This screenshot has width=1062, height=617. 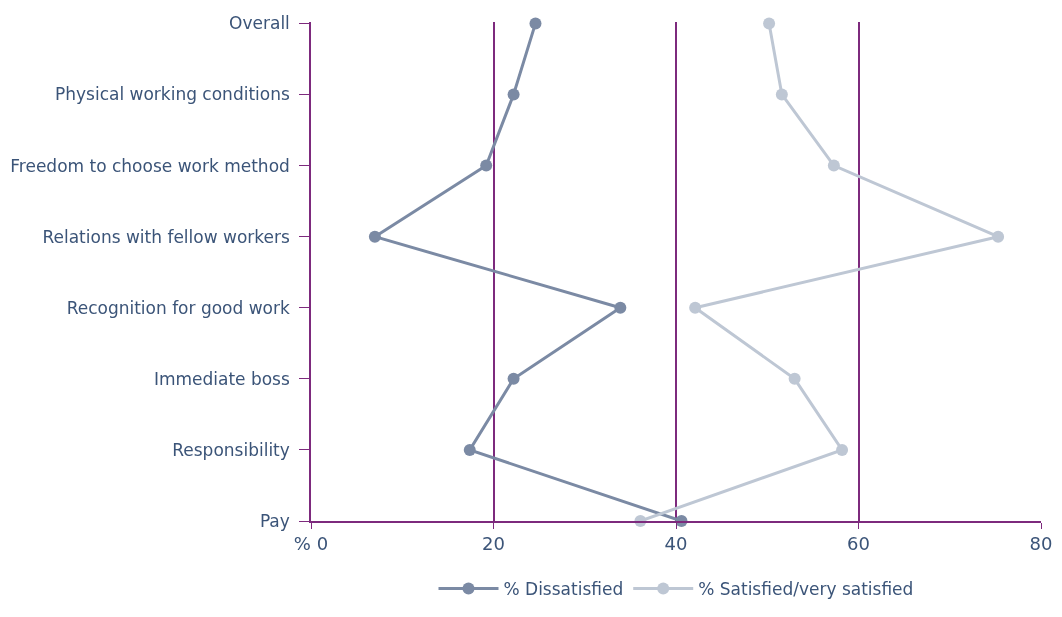 What do you see at coordinates (178, 307) in the screenshot?
I see `y-tick-label: Recognition for good work` at bounding box center [178, 307].